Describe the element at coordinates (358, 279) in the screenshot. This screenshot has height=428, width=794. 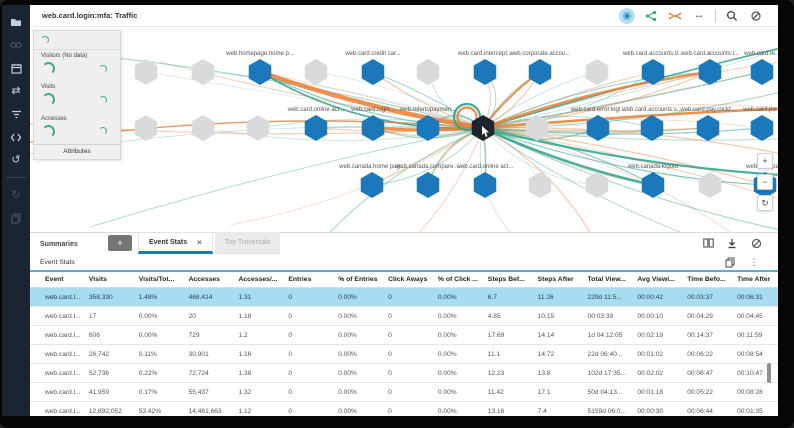
I see `column-header: % of Entries` at that location.